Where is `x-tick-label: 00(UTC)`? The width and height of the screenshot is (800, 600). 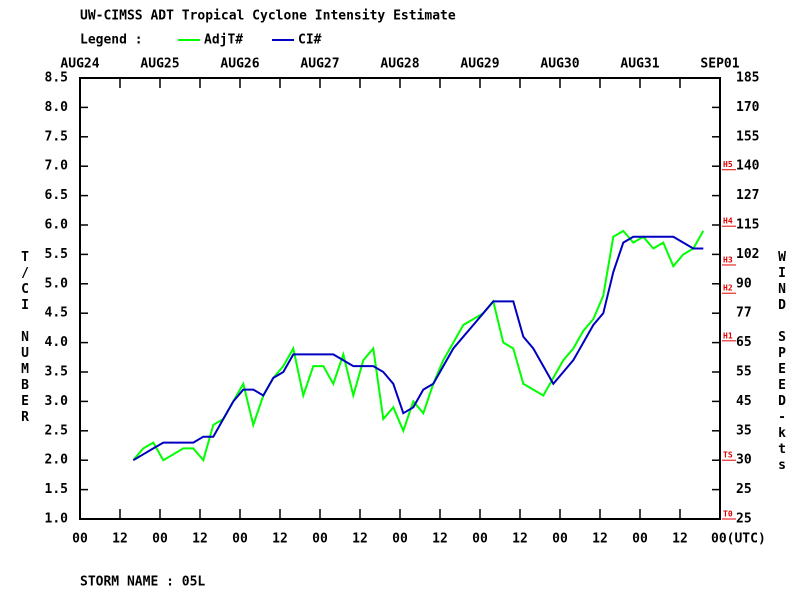
x-tick-label: 00(UTC) is located at coordinates (738, 539).